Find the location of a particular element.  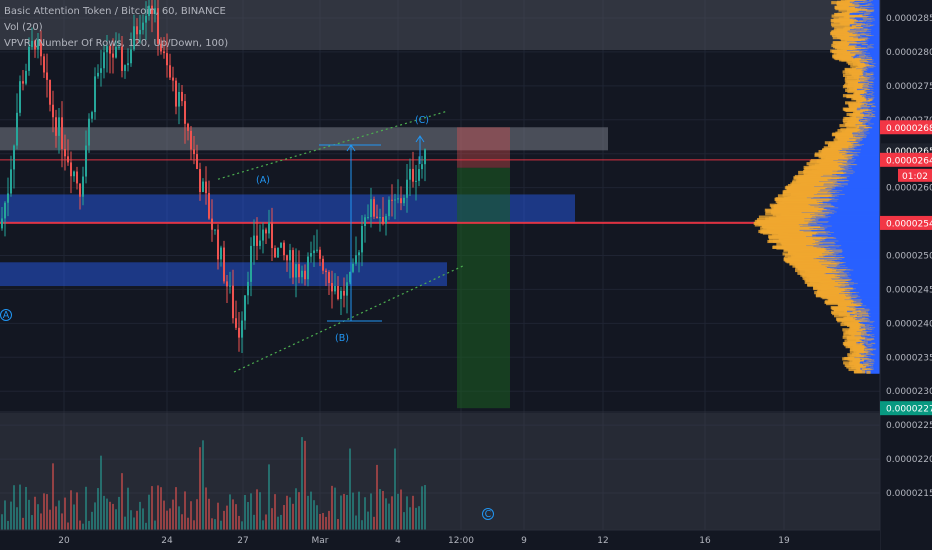

position-target-area is located at coordinates (483, 288).